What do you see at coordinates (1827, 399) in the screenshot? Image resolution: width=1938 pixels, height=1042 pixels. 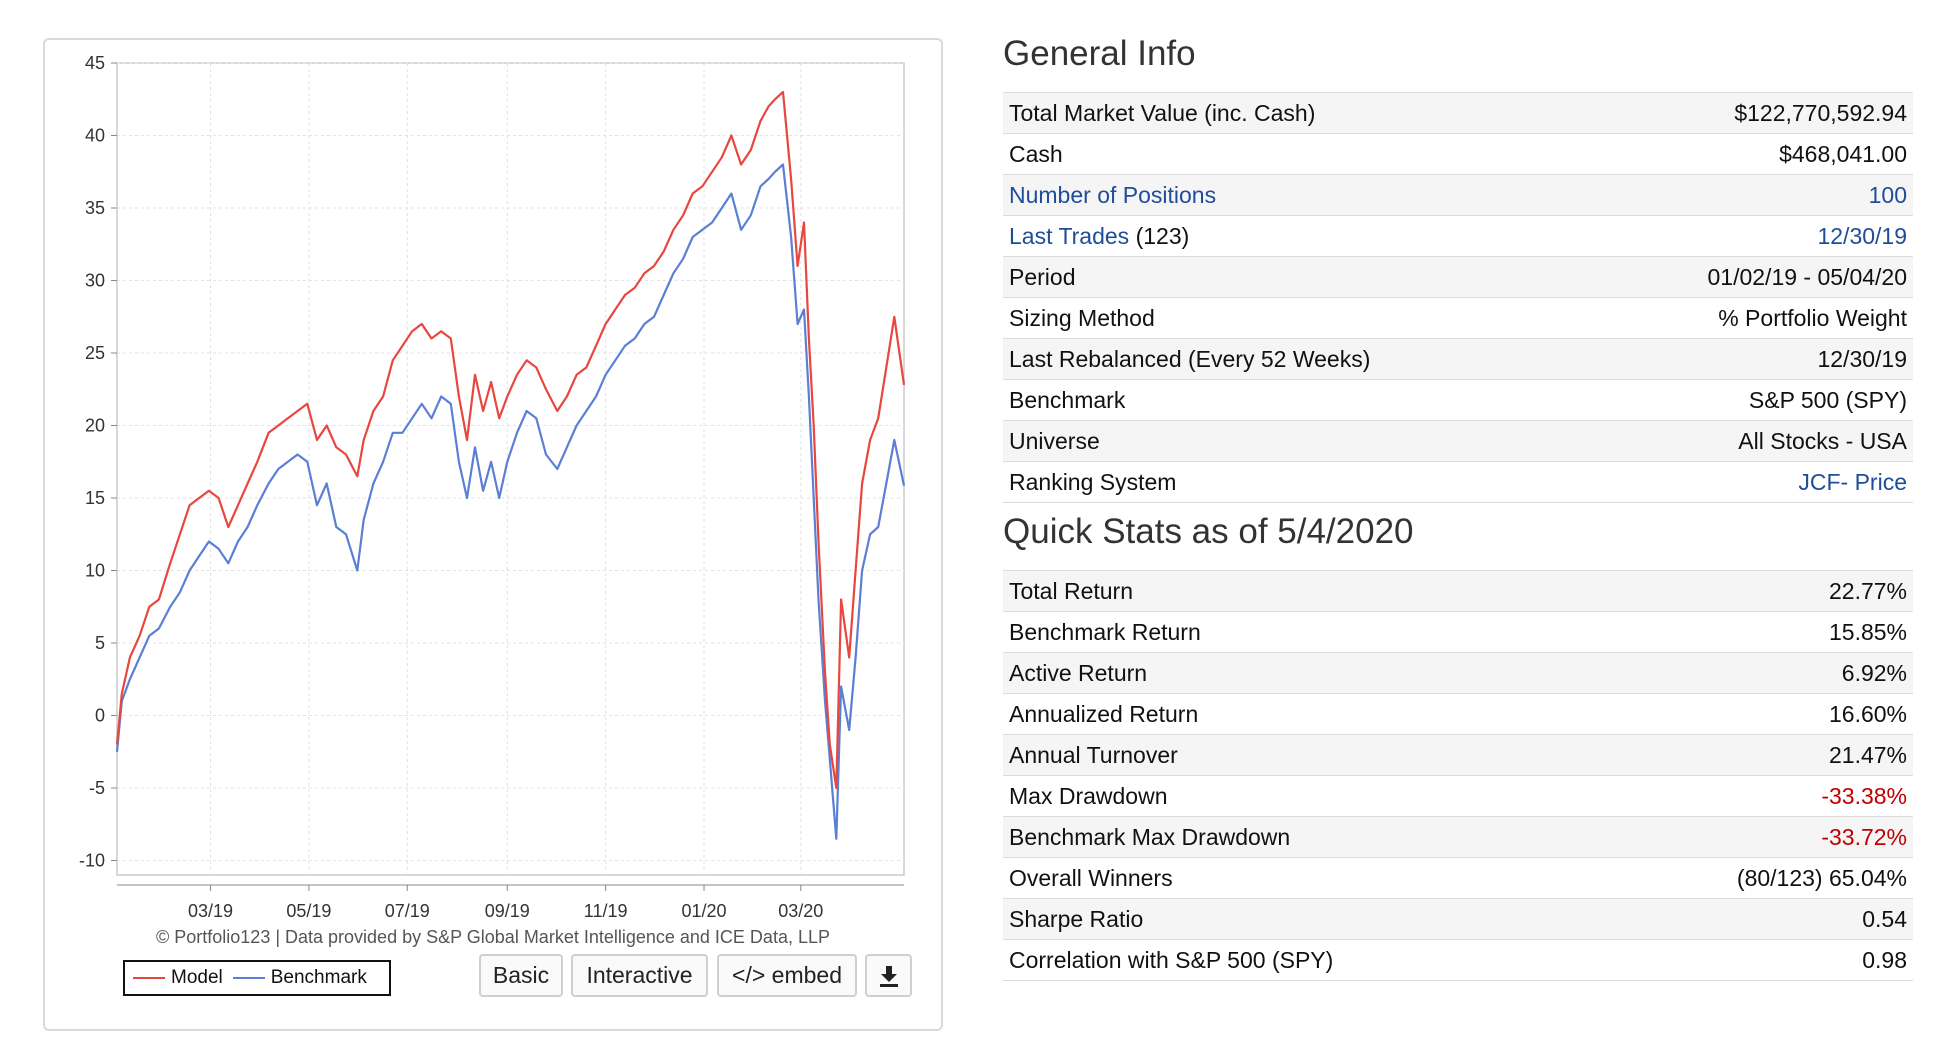 I see `general-info-value: S&P 500 (SPY)` at bounding box center [1827, 399].